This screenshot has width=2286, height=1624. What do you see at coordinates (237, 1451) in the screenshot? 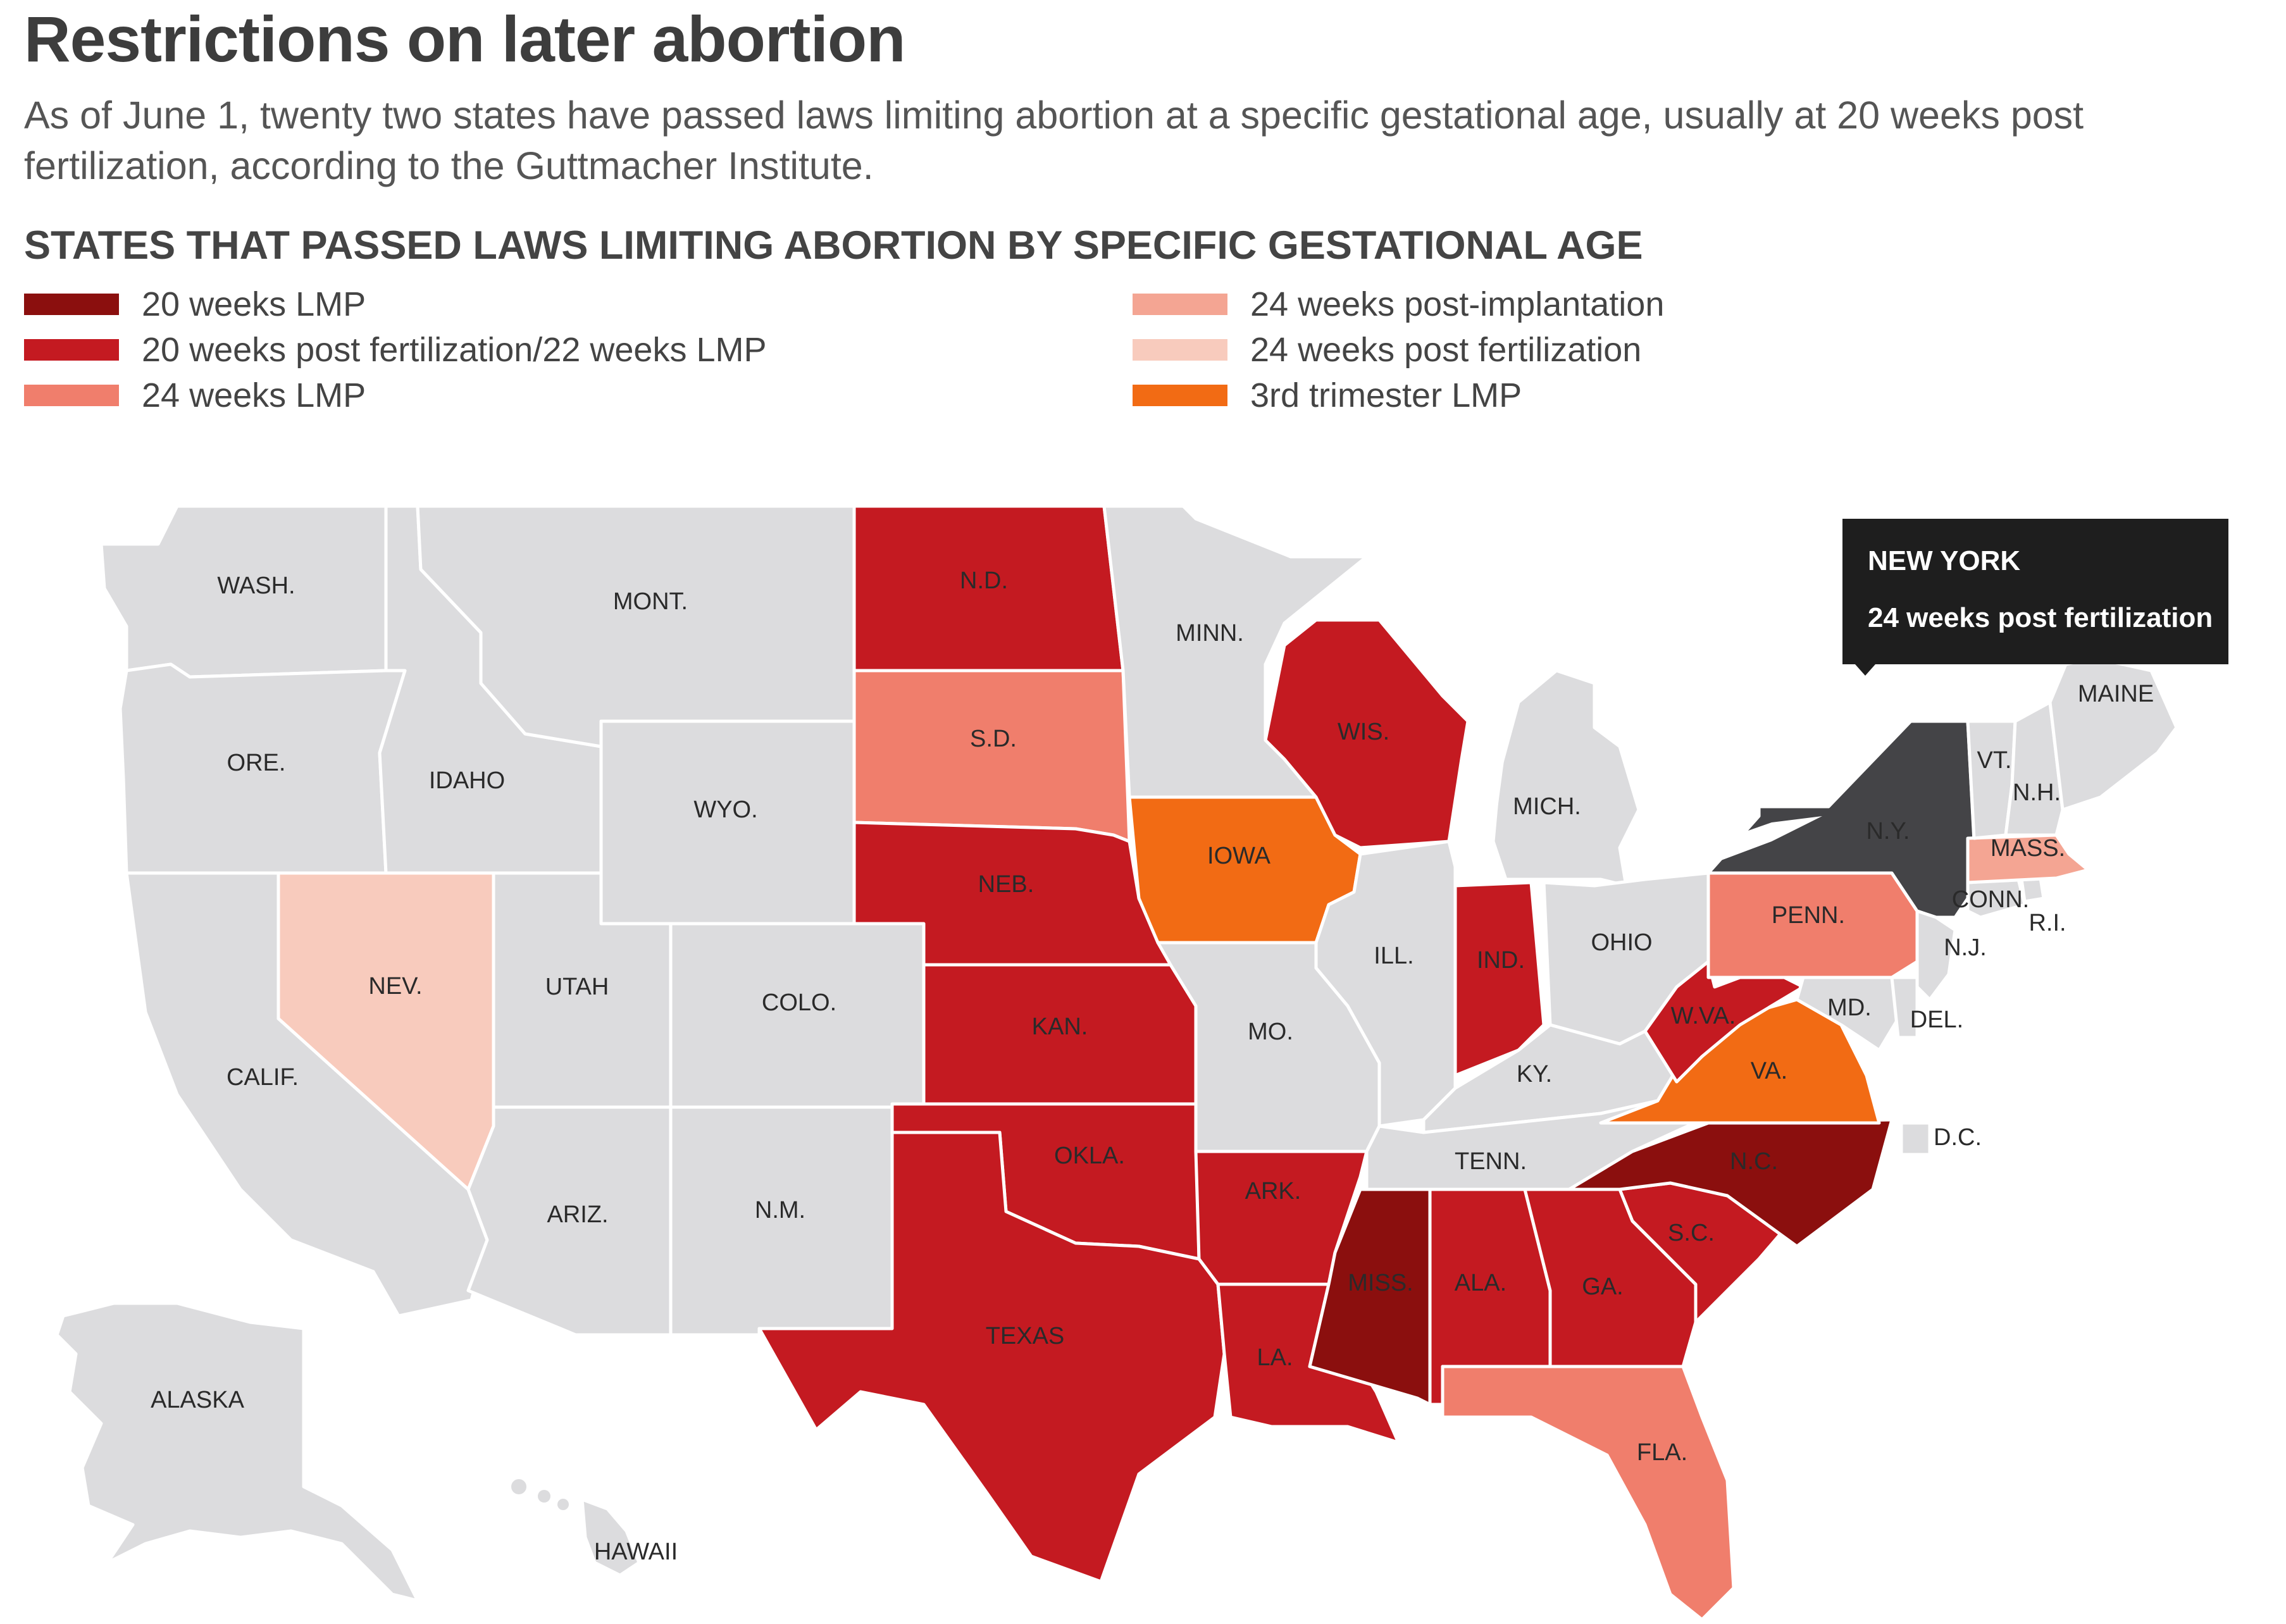
I see `state-alaska` at bounding box center [237, 1451].